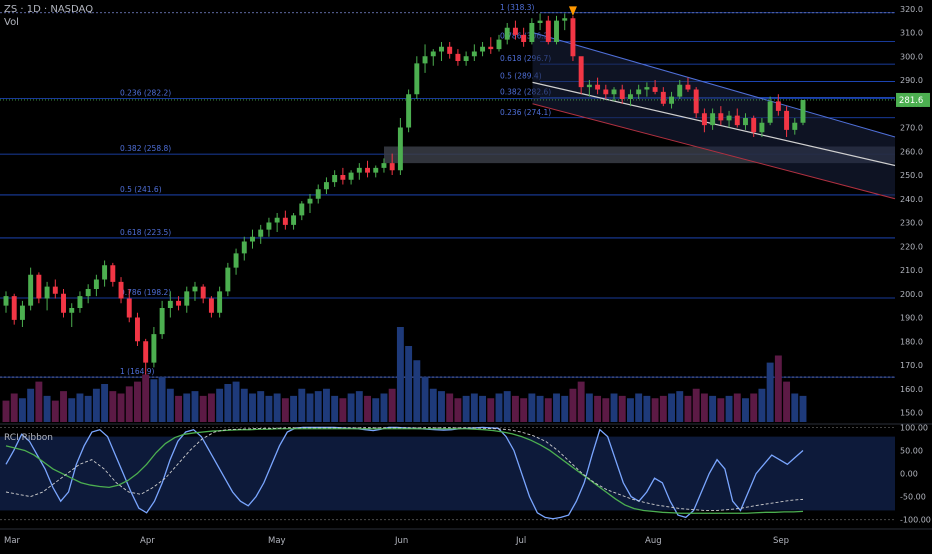 The height and width of the screenshot is (554, 932). I want to click on time-axis-label: Aug, so click(653, 541).